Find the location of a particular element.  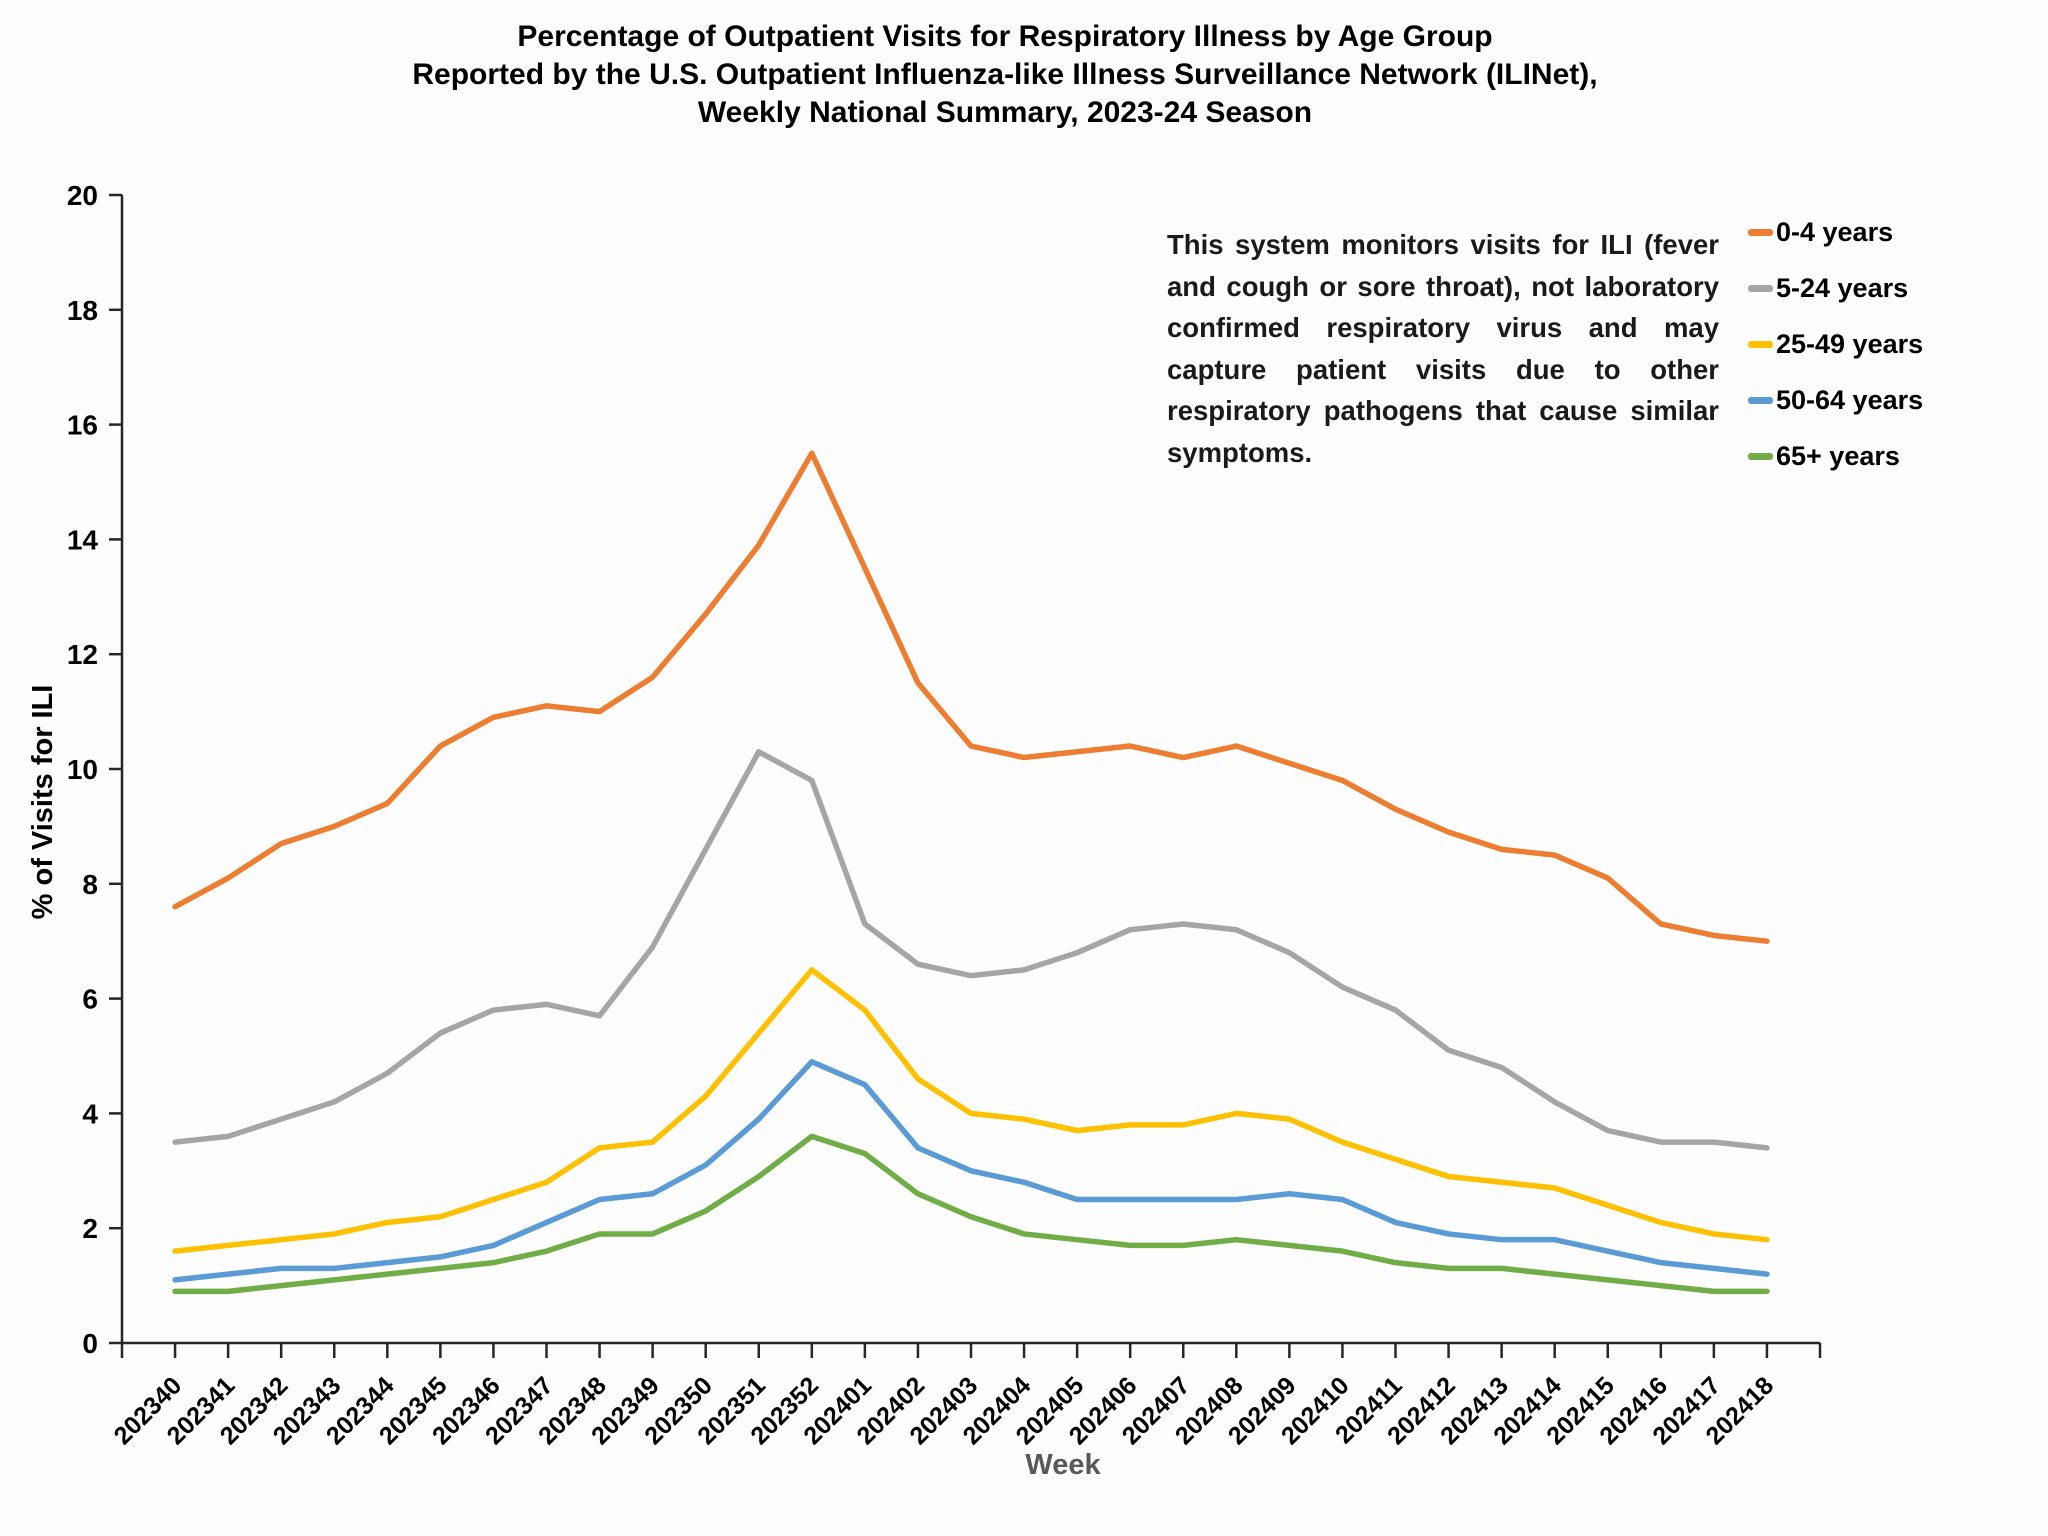

y-tick-label: 4 is located at coordinates (90, 1113).